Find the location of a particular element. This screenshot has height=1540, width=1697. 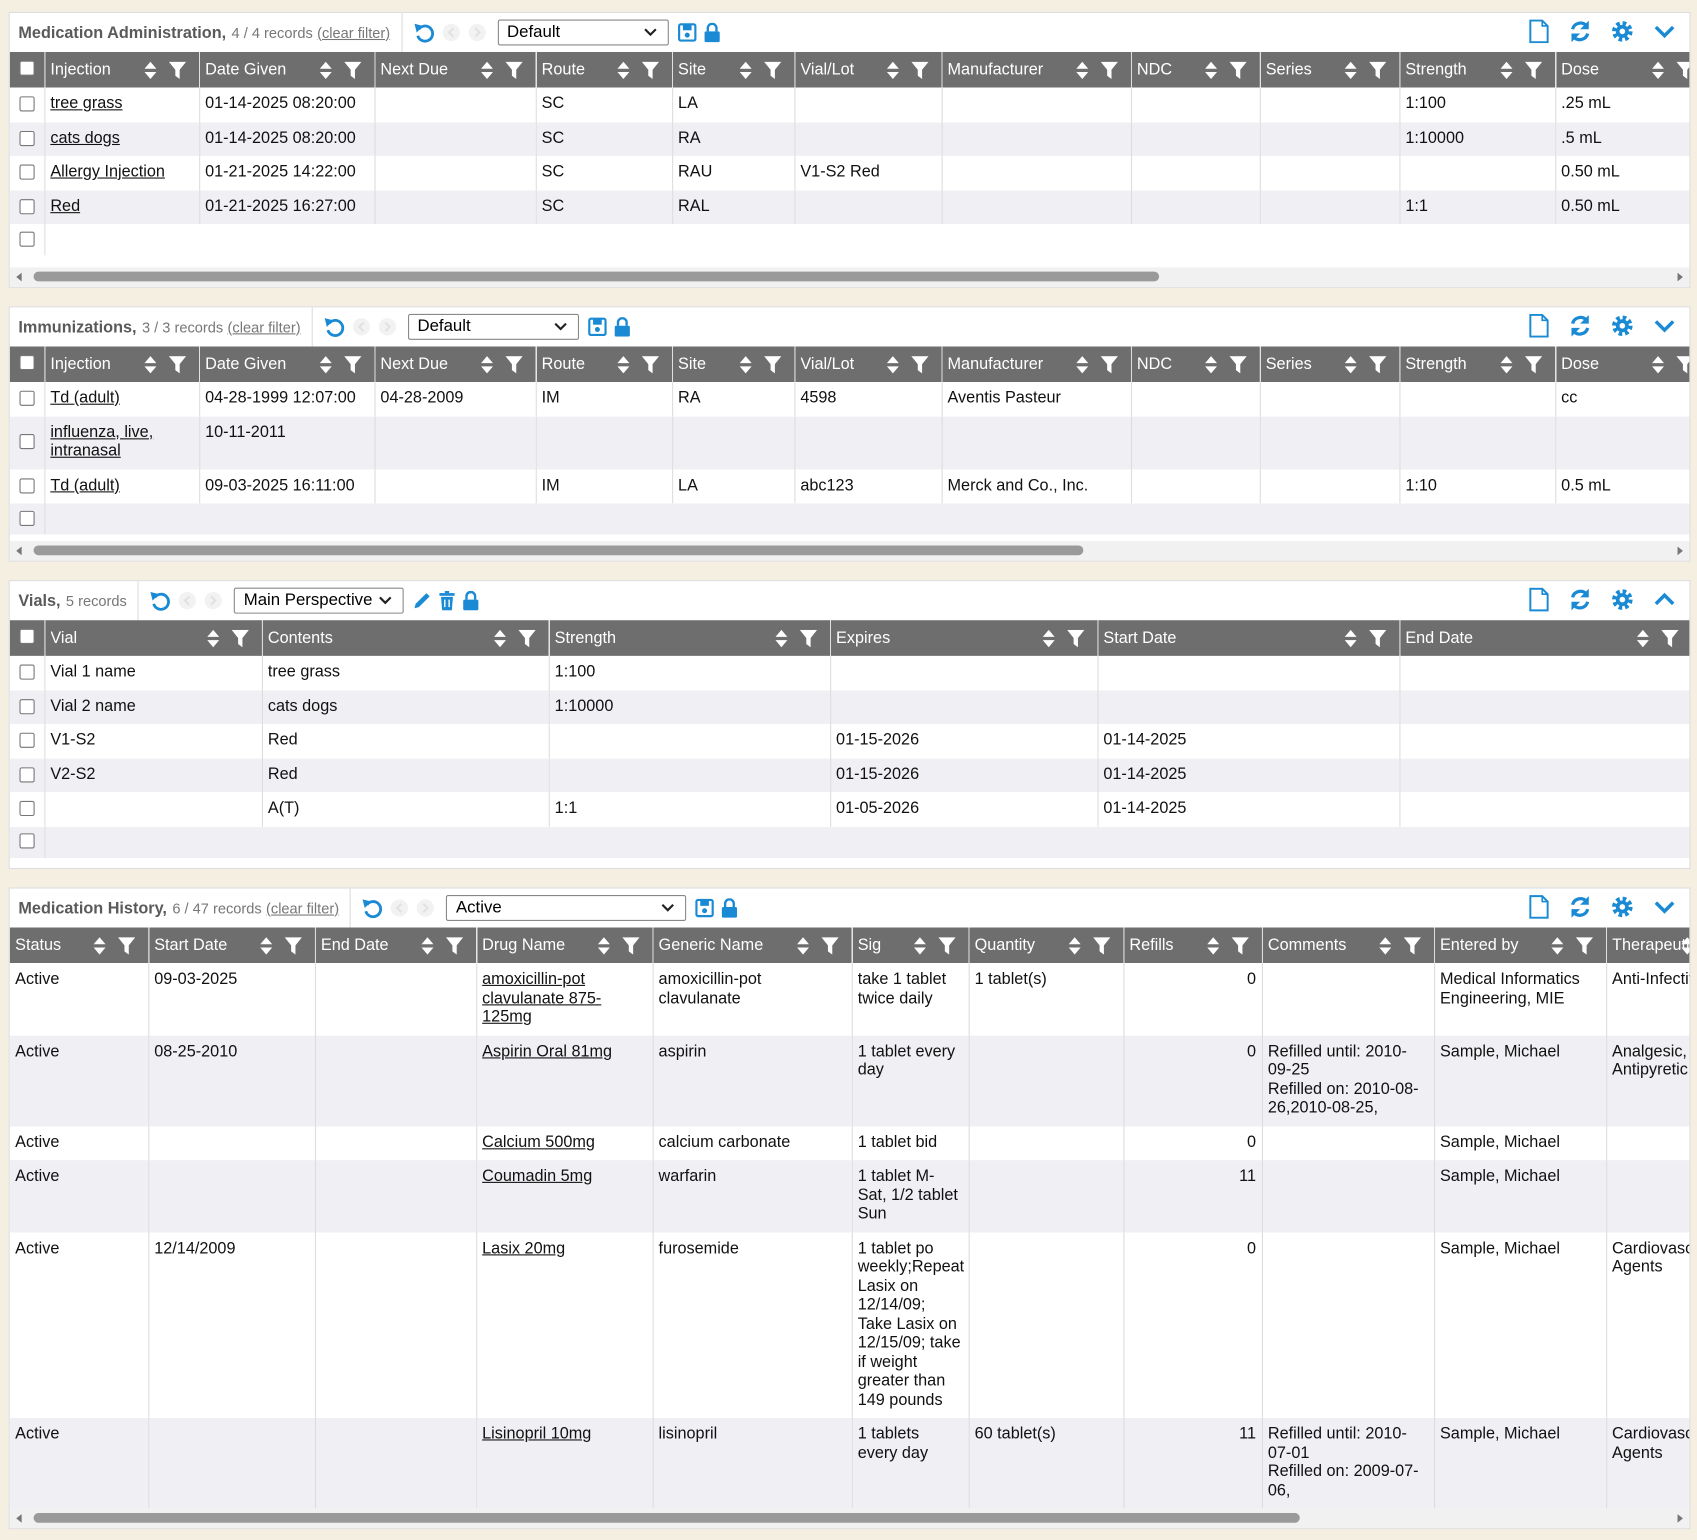

column-header: Vial/Lot is located at coordinates (867, 70).